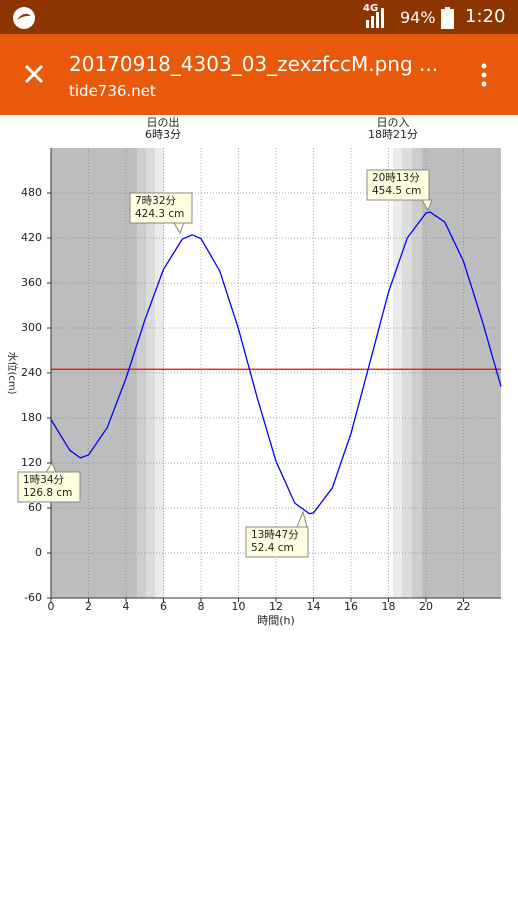 This screenshot has height=920, width=518. I want to click on battery-percent: 94%, so click(418, 17).